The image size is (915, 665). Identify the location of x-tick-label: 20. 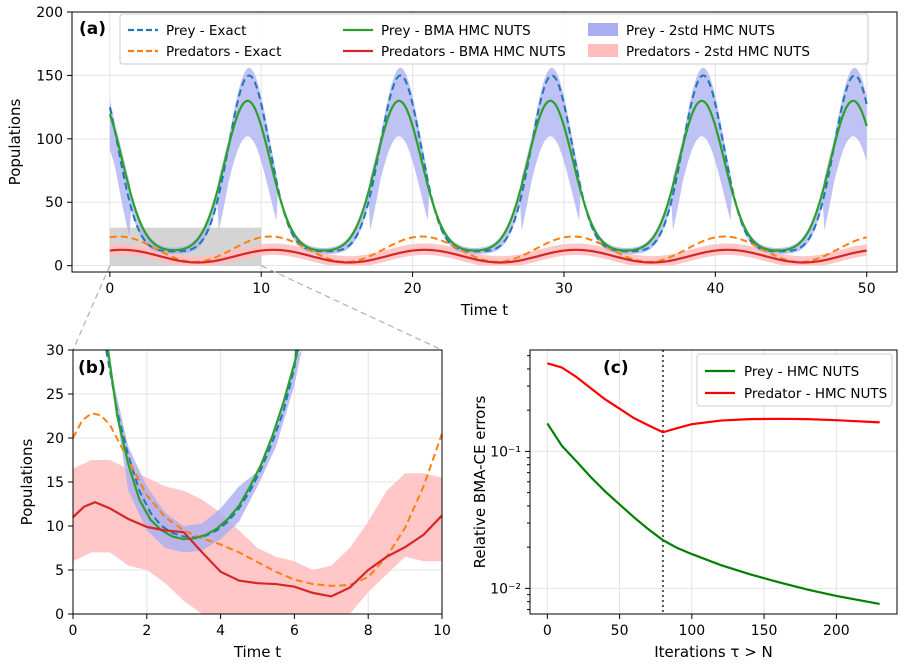
(413, 289).